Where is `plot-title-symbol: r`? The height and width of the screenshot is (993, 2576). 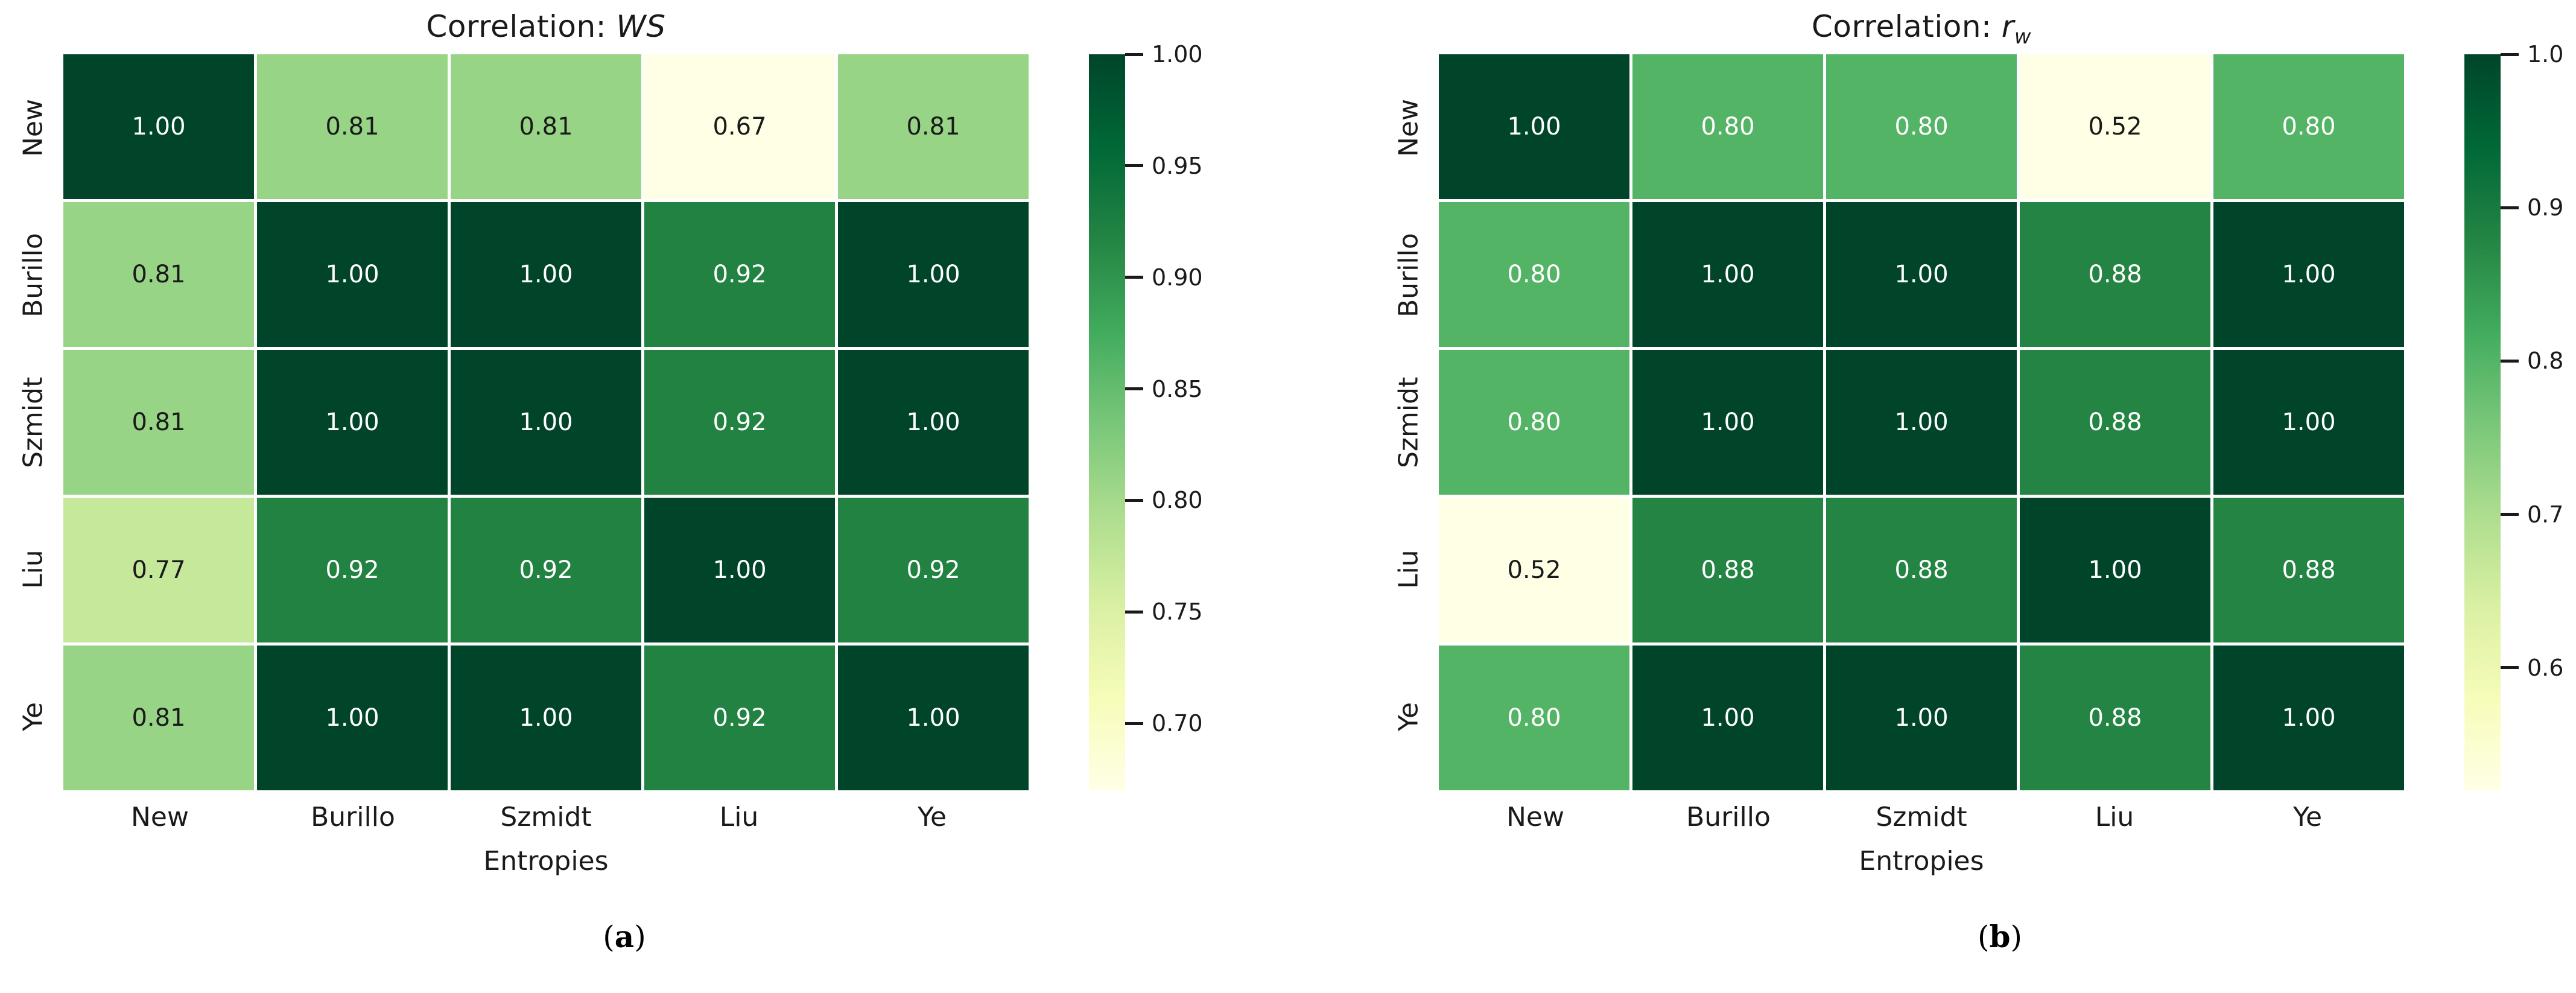 plot-title-symbol: r is located at coordinates (2007, 26).